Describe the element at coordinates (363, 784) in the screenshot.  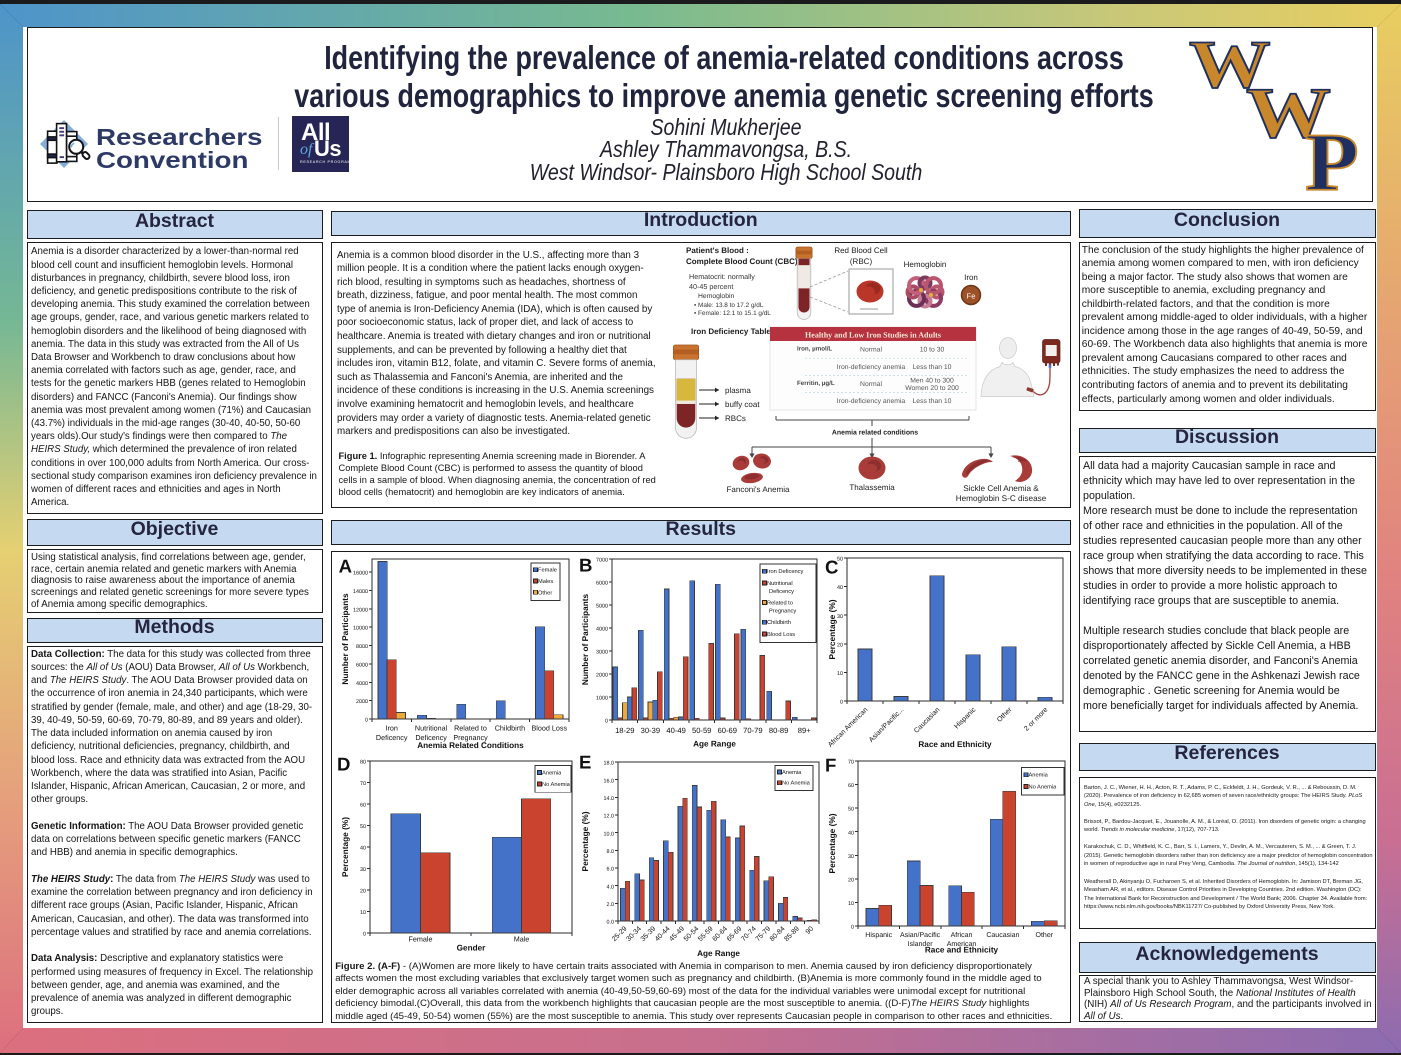
I see `svg-text: 70` at that location.